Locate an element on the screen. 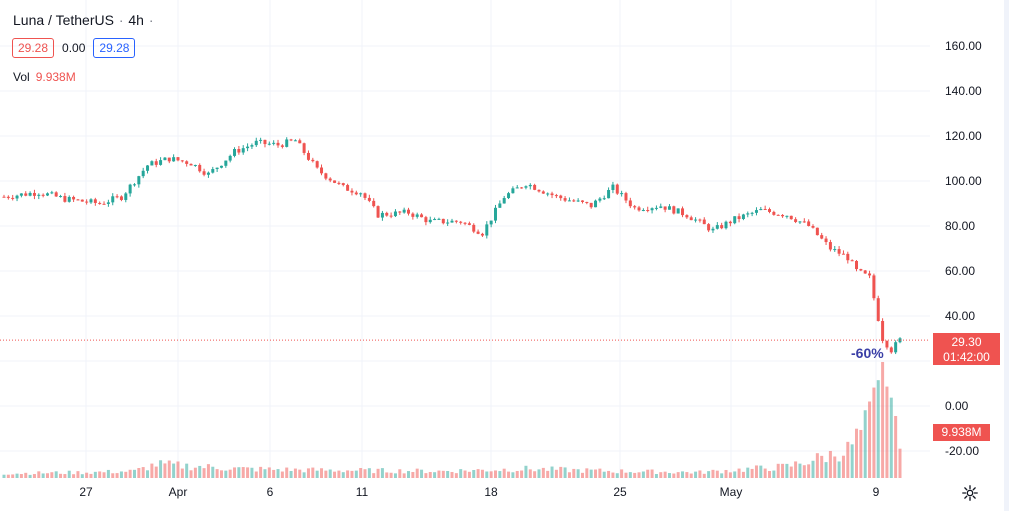  last-price-tag: 29.30 01:42:00 is located at coordinates (966, 349).